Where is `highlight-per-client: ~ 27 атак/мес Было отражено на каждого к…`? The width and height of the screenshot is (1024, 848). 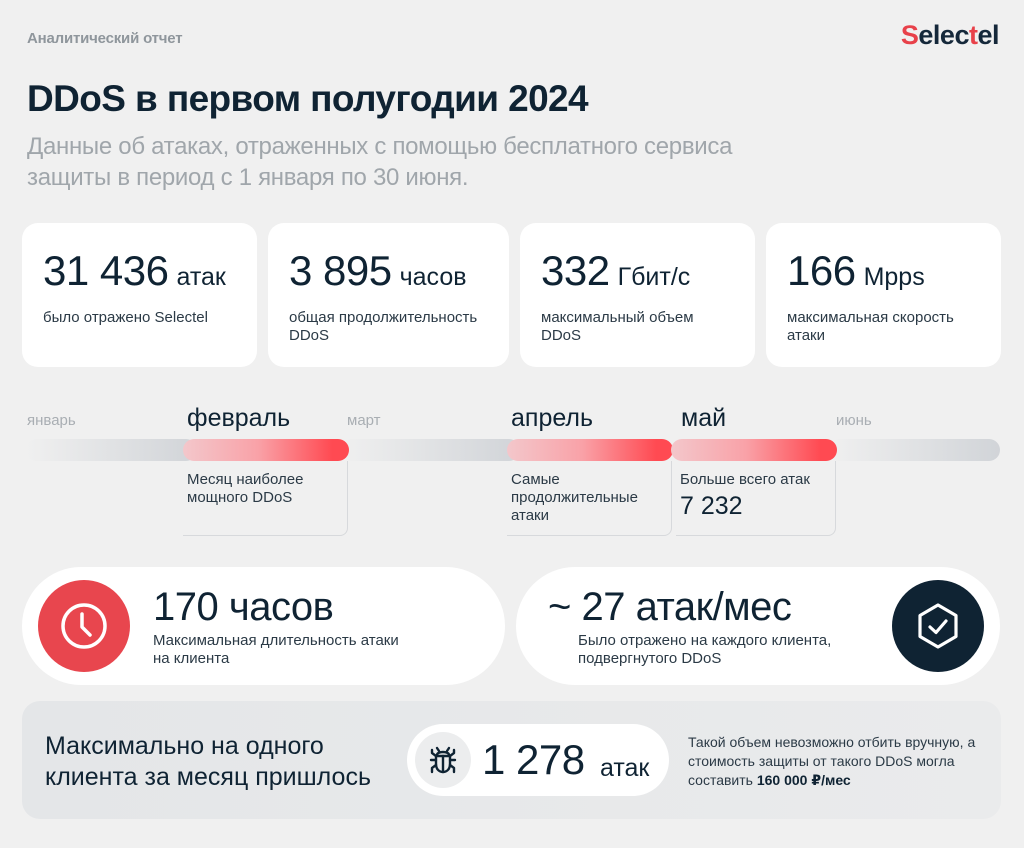 highlight-per-client: ~ 27 атак/мес Было отражено на каждого к… is located at coordinates (758, 626).